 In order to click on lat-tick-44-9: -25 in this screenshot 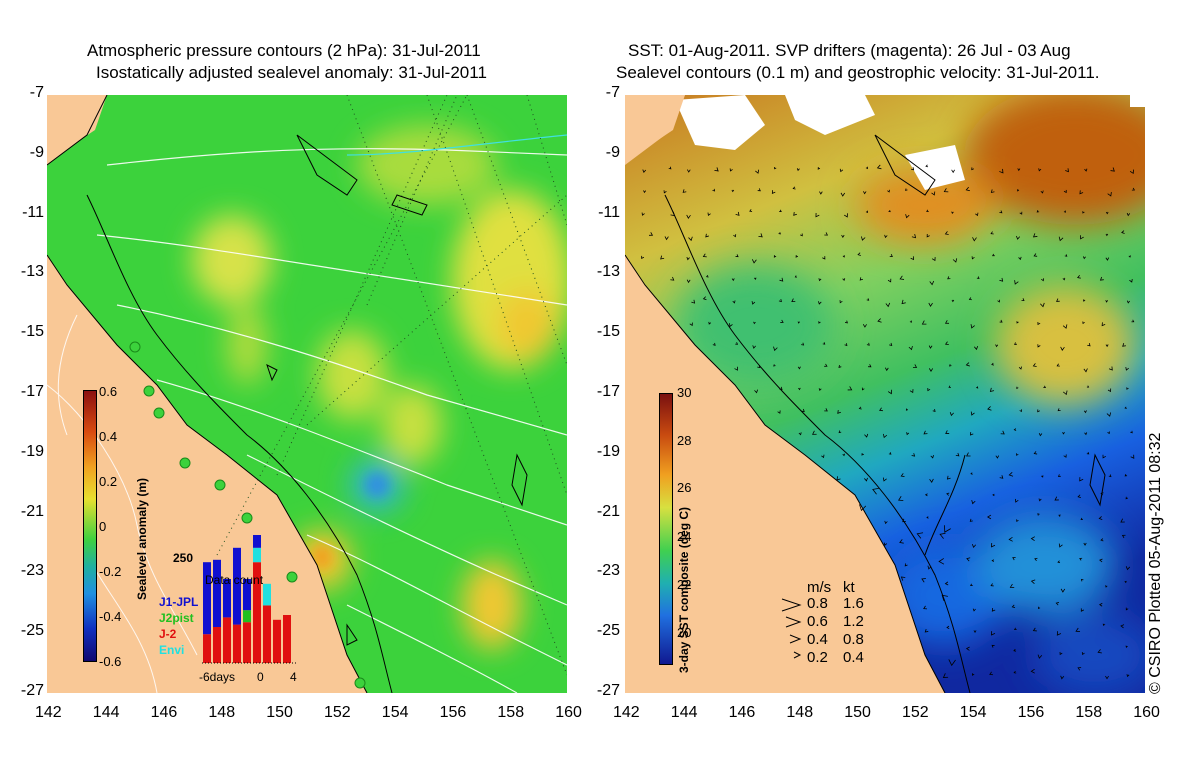, I will do `click(32, 631)`.